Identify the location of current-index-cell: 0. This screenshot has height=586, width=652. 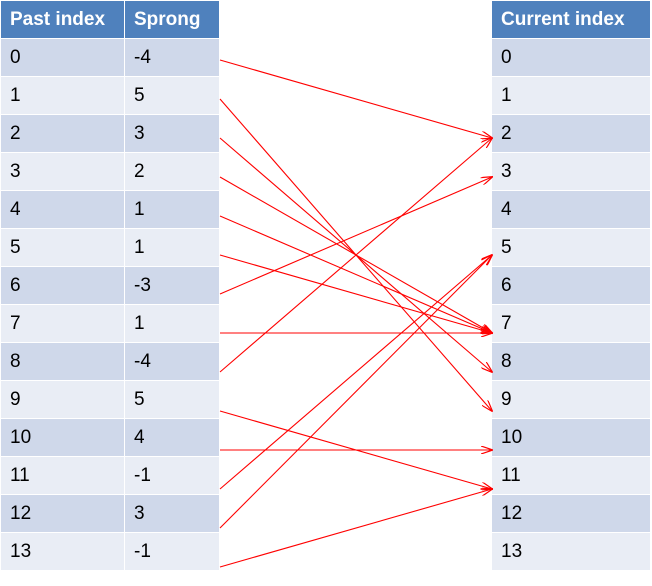
(571, 58).